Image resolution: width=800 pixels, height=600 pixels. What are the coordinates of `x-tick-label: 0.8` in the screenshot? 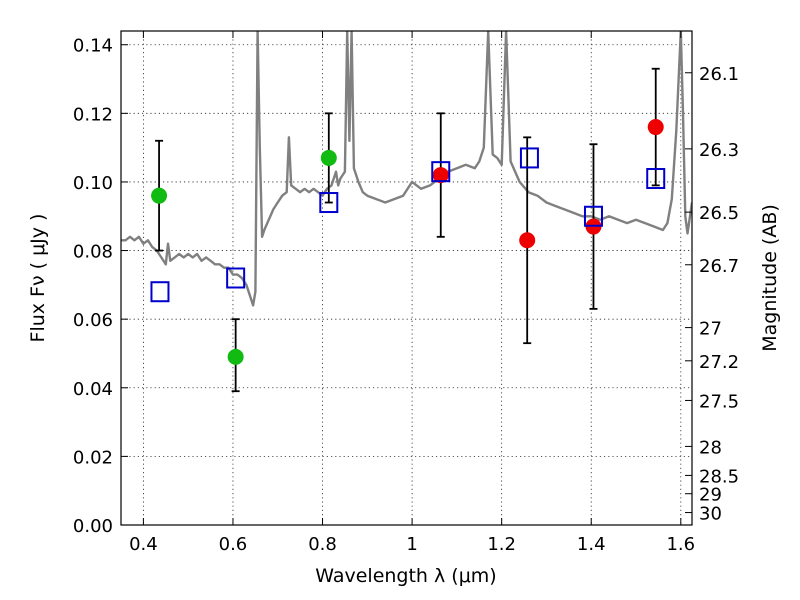 It's located at (322, 544).